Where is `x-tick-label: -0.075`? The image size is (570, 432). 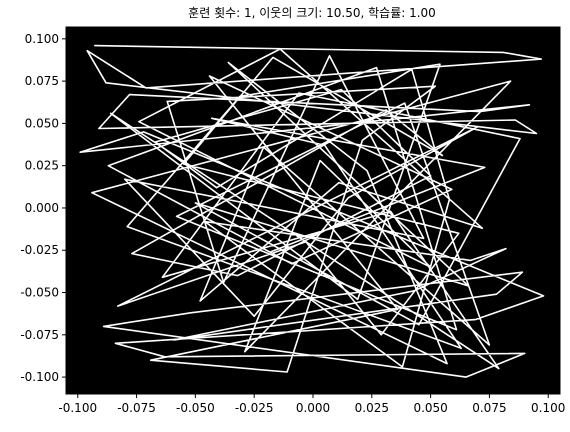 x-tick-label: -0.075 is located at coordinates (136, 408).